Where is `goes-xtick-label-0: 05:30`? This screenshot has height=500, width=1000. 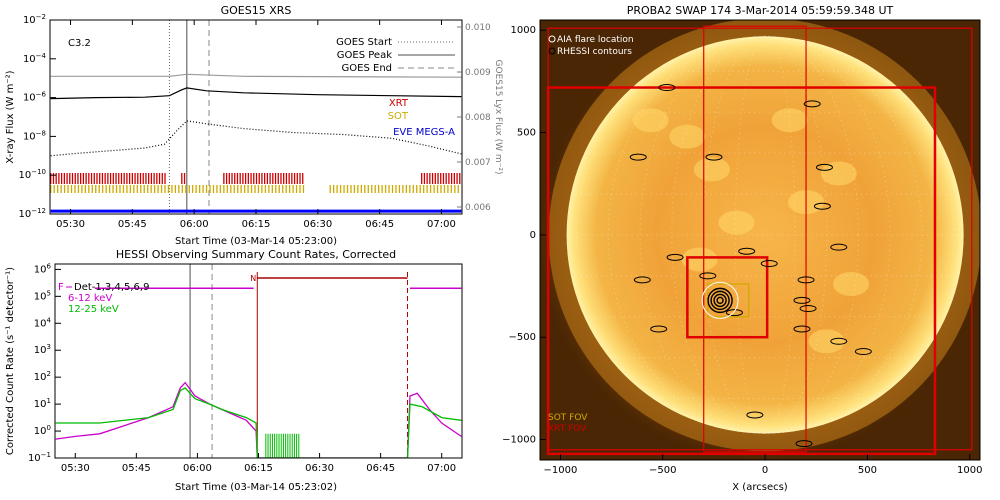
goes-xtick-label-0: 05:30 is located at coordinates (70, 224).